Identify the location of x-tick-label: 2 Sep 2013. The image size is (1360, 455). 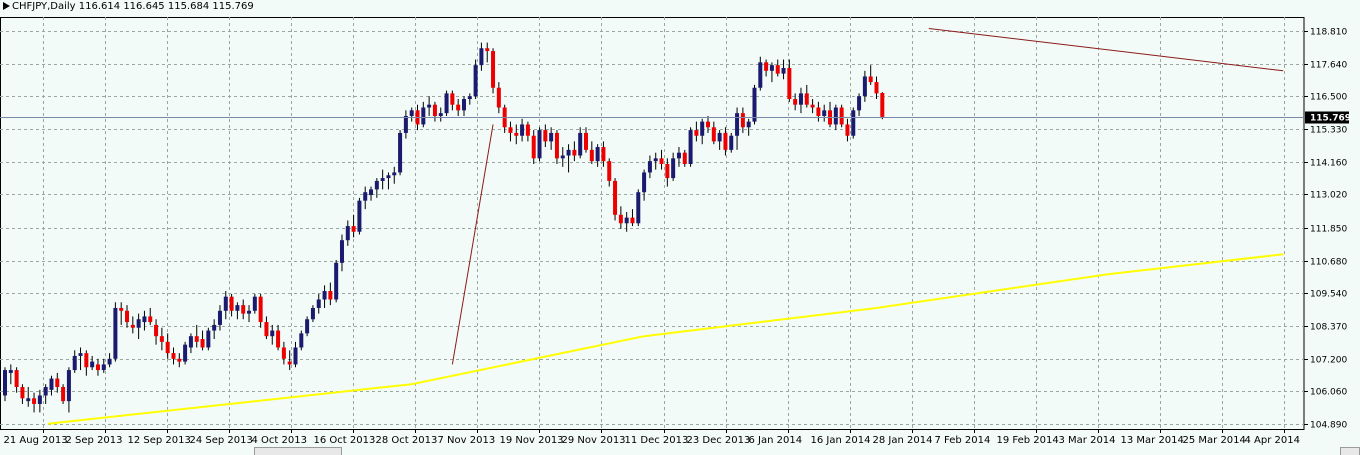
(94, 440).